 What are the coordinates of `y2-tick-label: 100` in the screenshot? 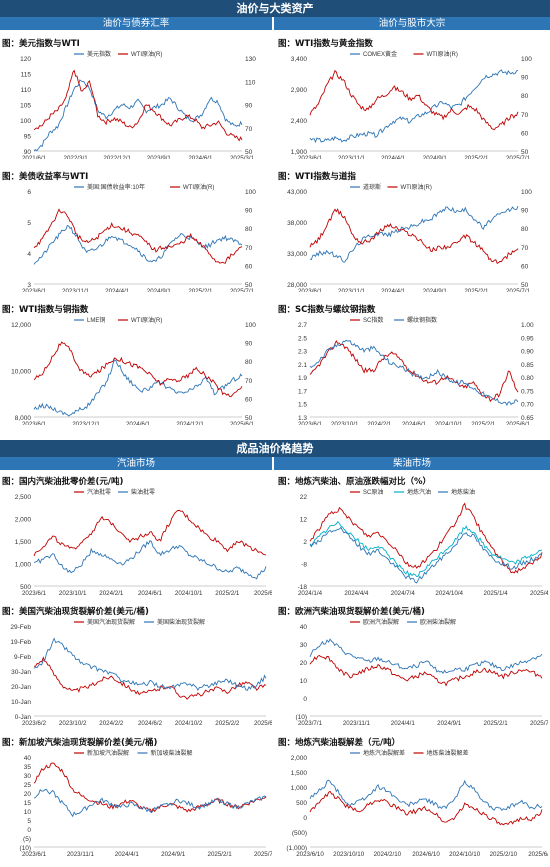 It's located at (250, 192).